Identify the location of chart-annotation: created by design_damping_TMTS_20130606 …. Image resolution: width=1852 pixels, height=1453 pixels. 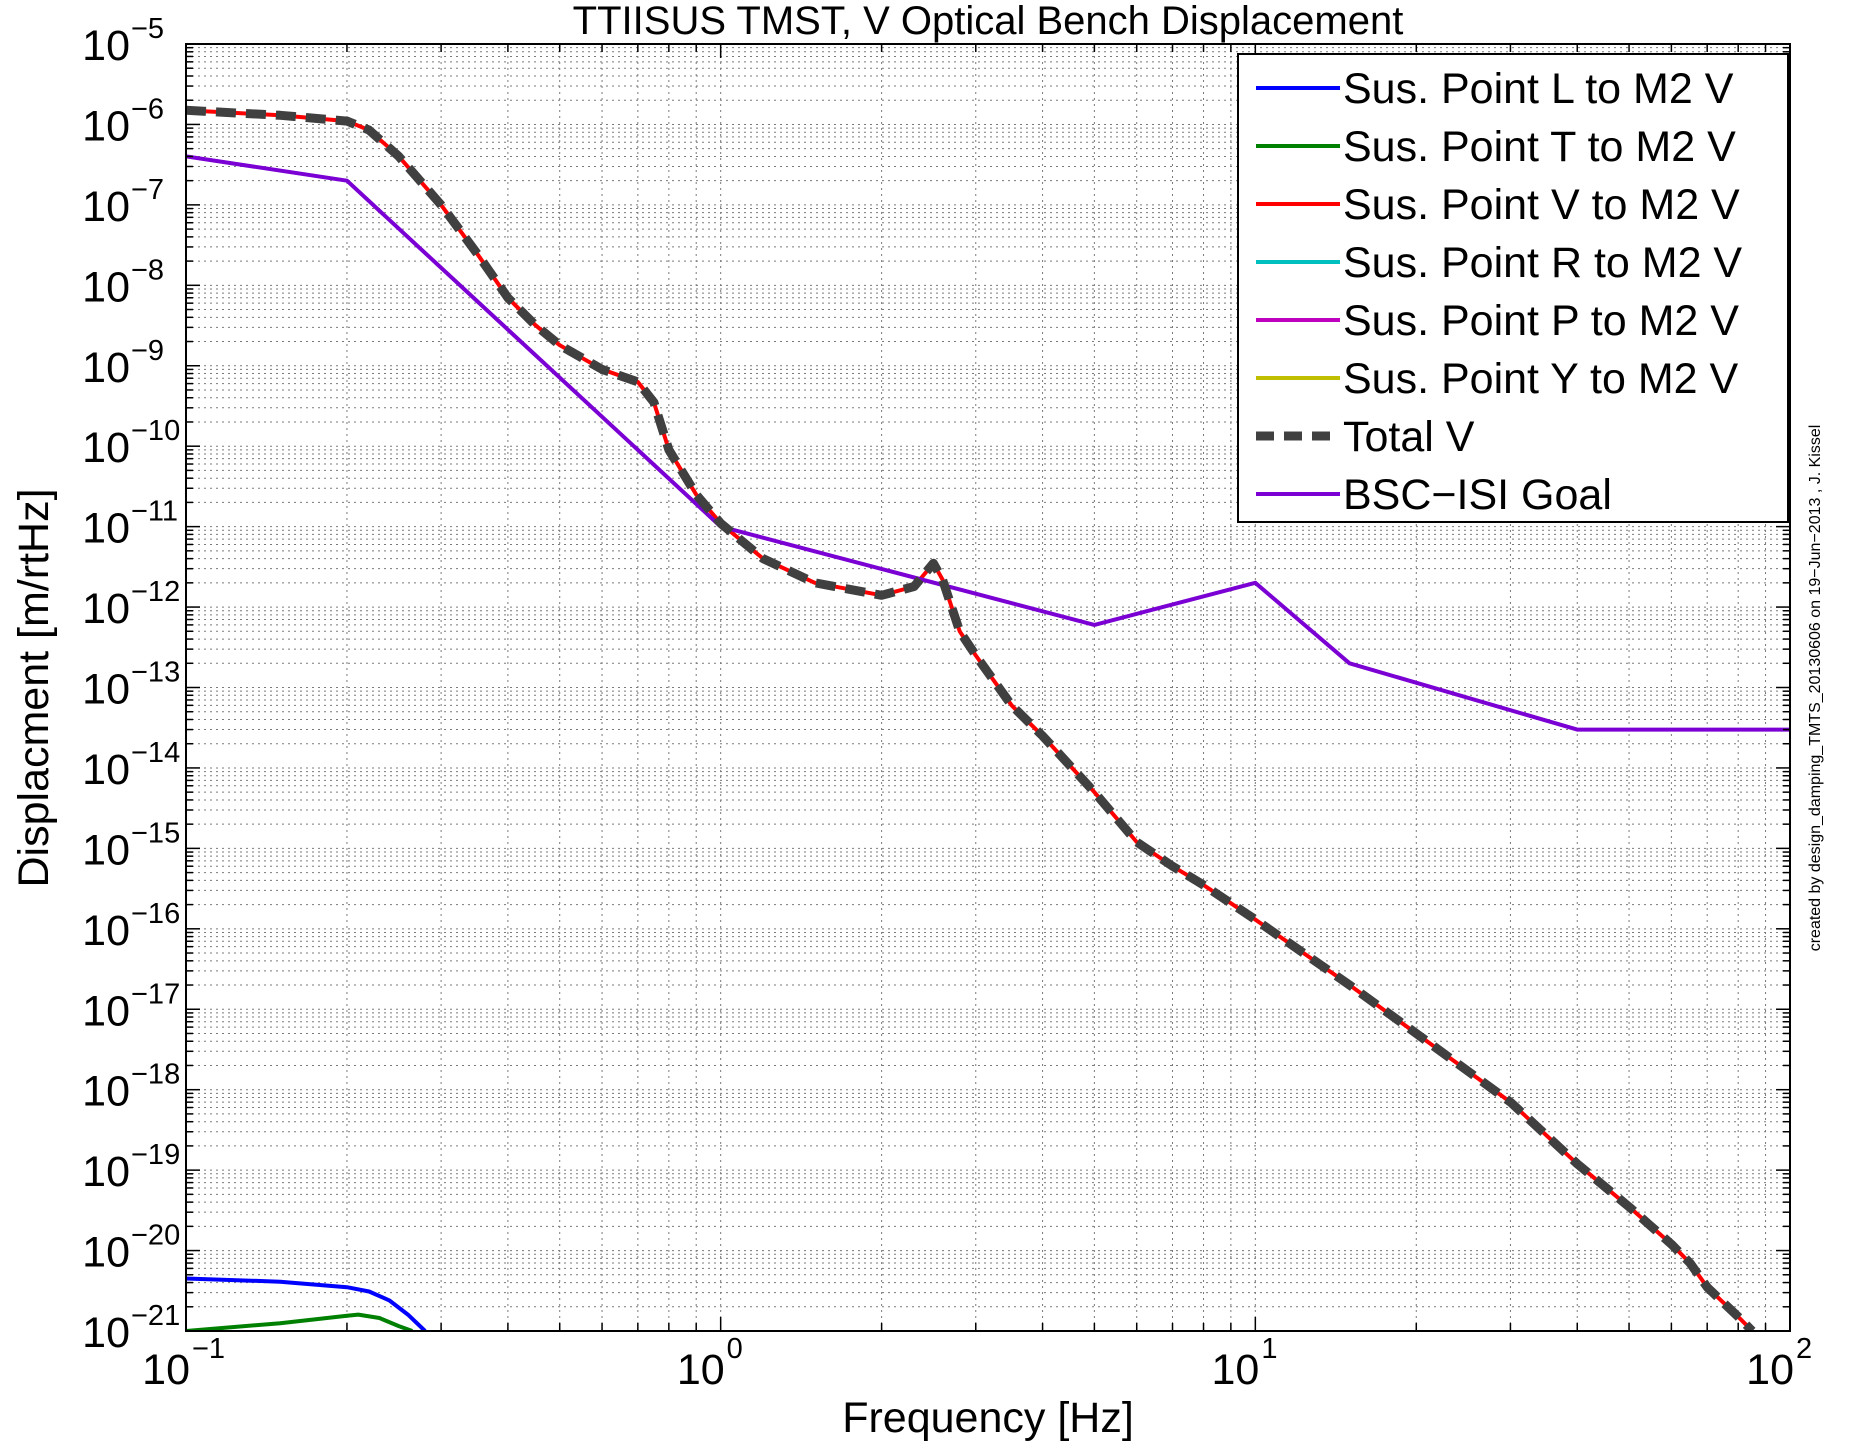
(1815, 688).